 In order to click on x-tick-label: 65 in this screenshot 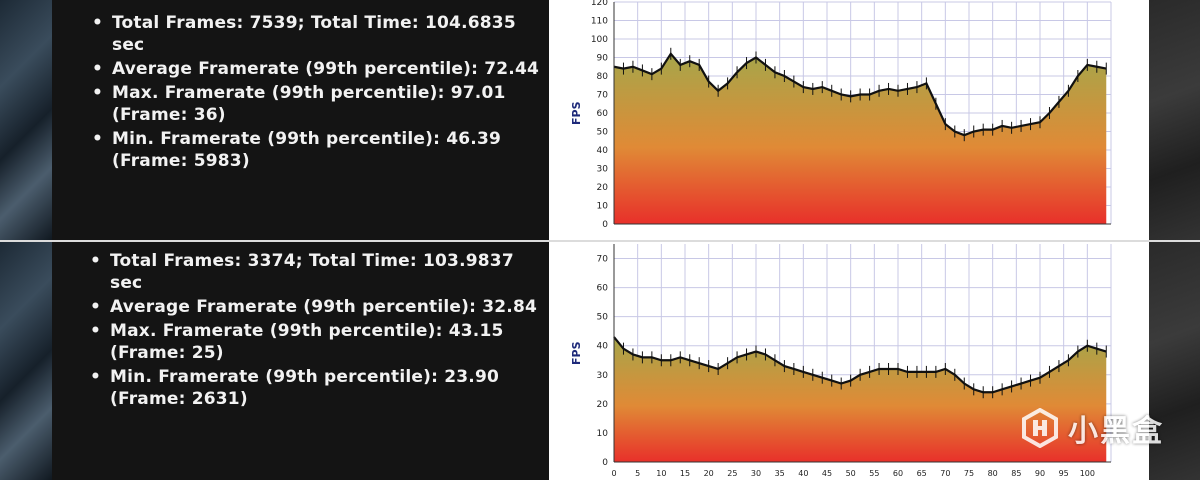, I will do `click(922, 473)`.